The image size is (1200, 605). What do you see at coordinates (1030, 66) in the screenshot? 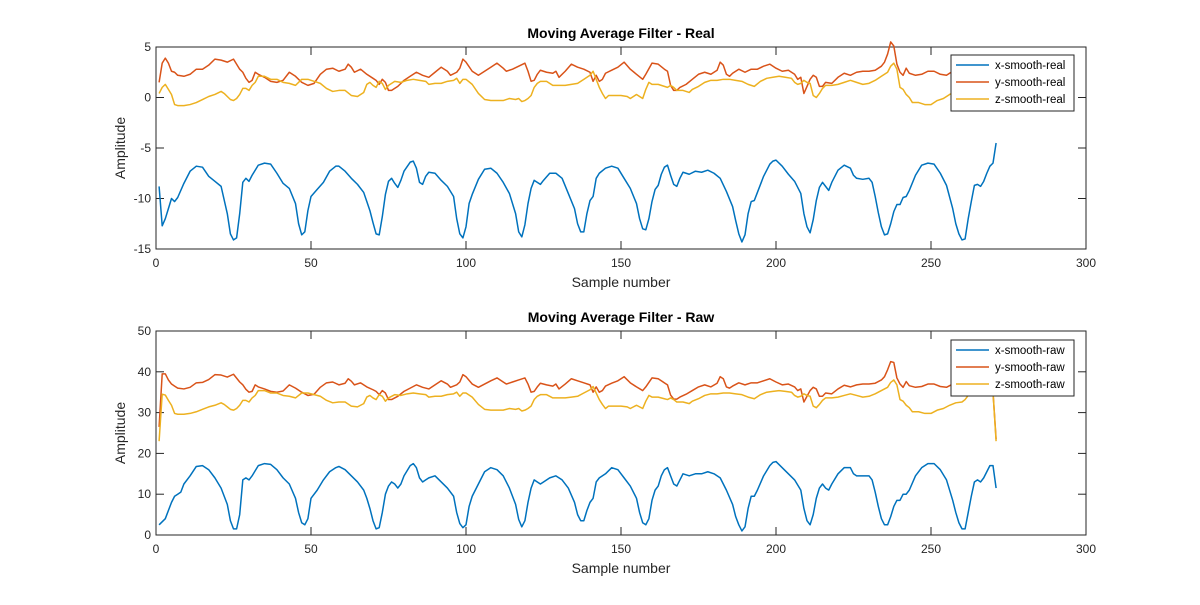
I see `legend-label: x-smooth-real` at bounding box center [1030, 66].